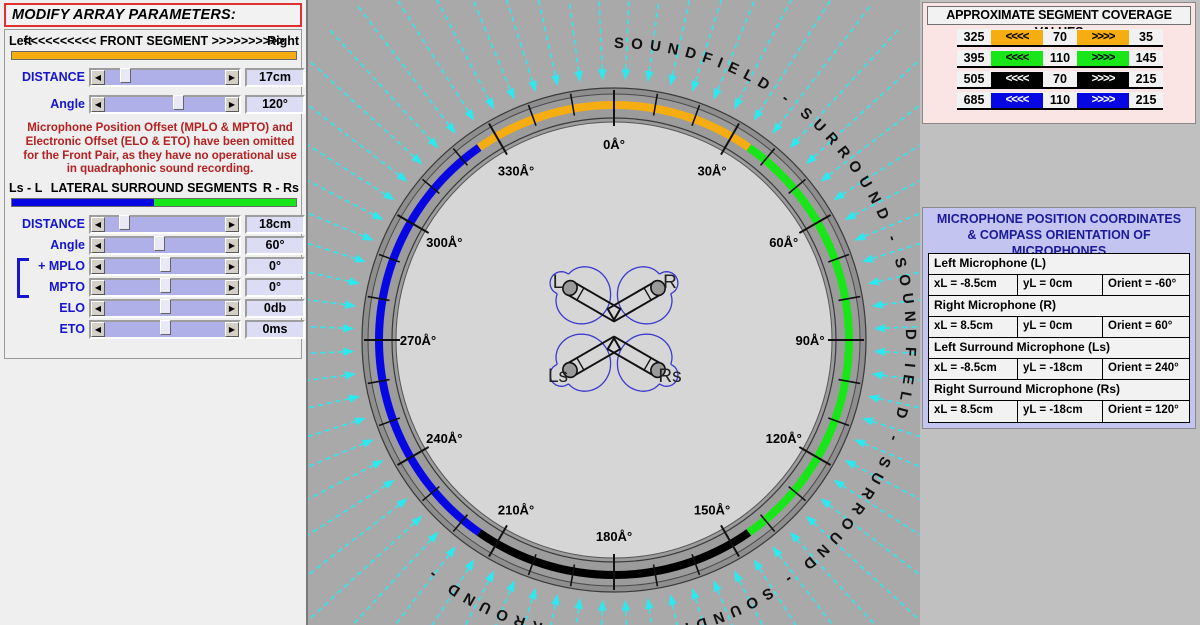 The height and width of the screenshot is (625, 1200). Describe the element at coordinates (155, 266) in the screenshot. I see `lateral-mplo-slider-row: + MPLO ◀ ▶ 0°` at that location.